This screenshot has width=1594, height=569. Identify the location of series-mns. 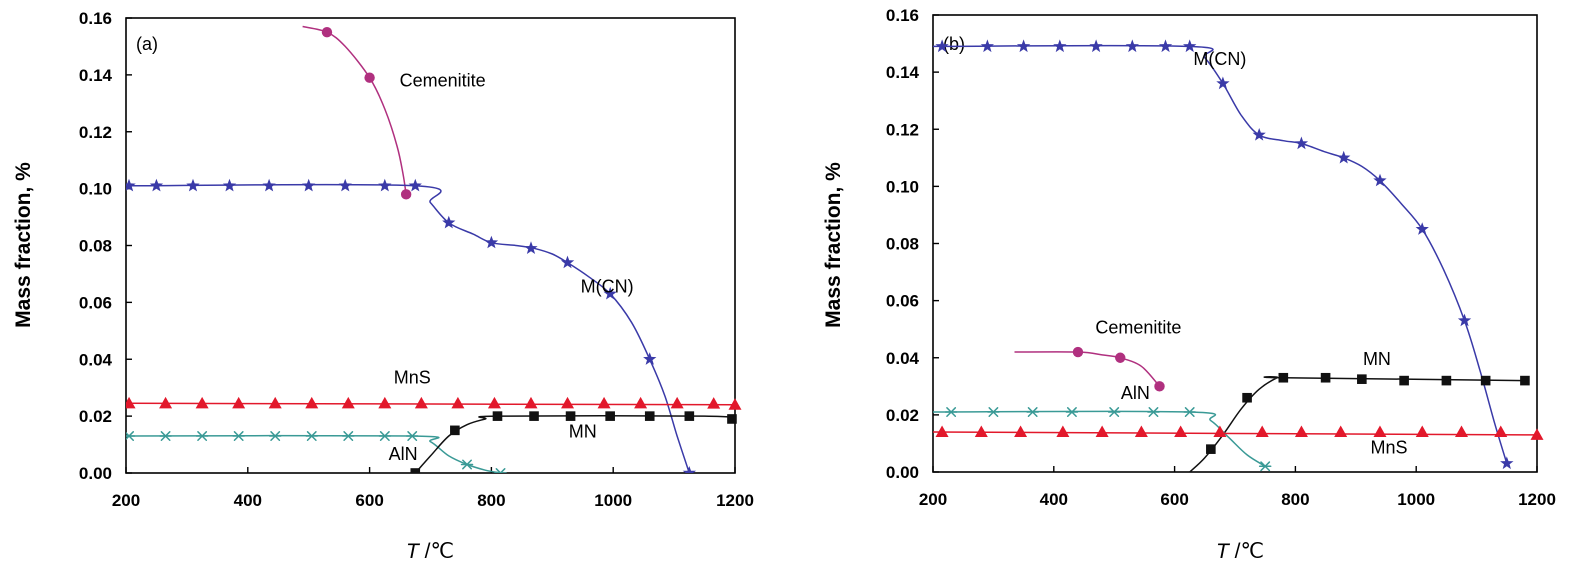
(1238, 432).